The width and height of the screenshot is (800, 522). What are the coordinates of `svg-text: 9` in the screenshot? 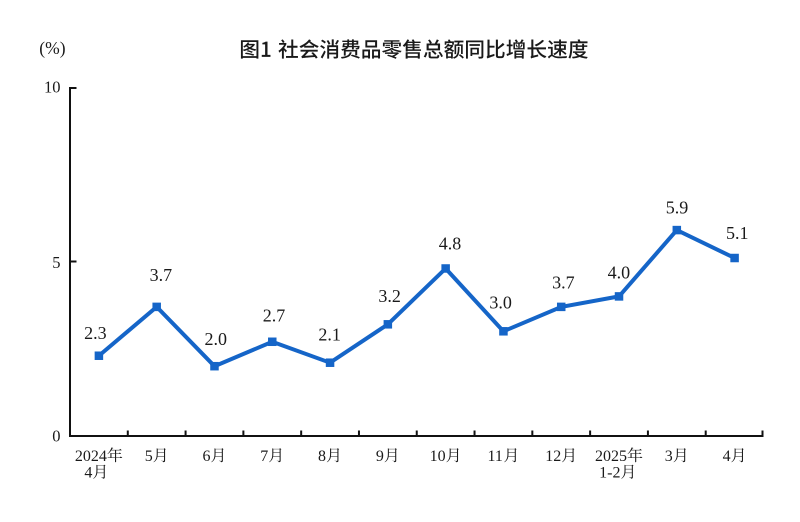 It's located at (380, 456).